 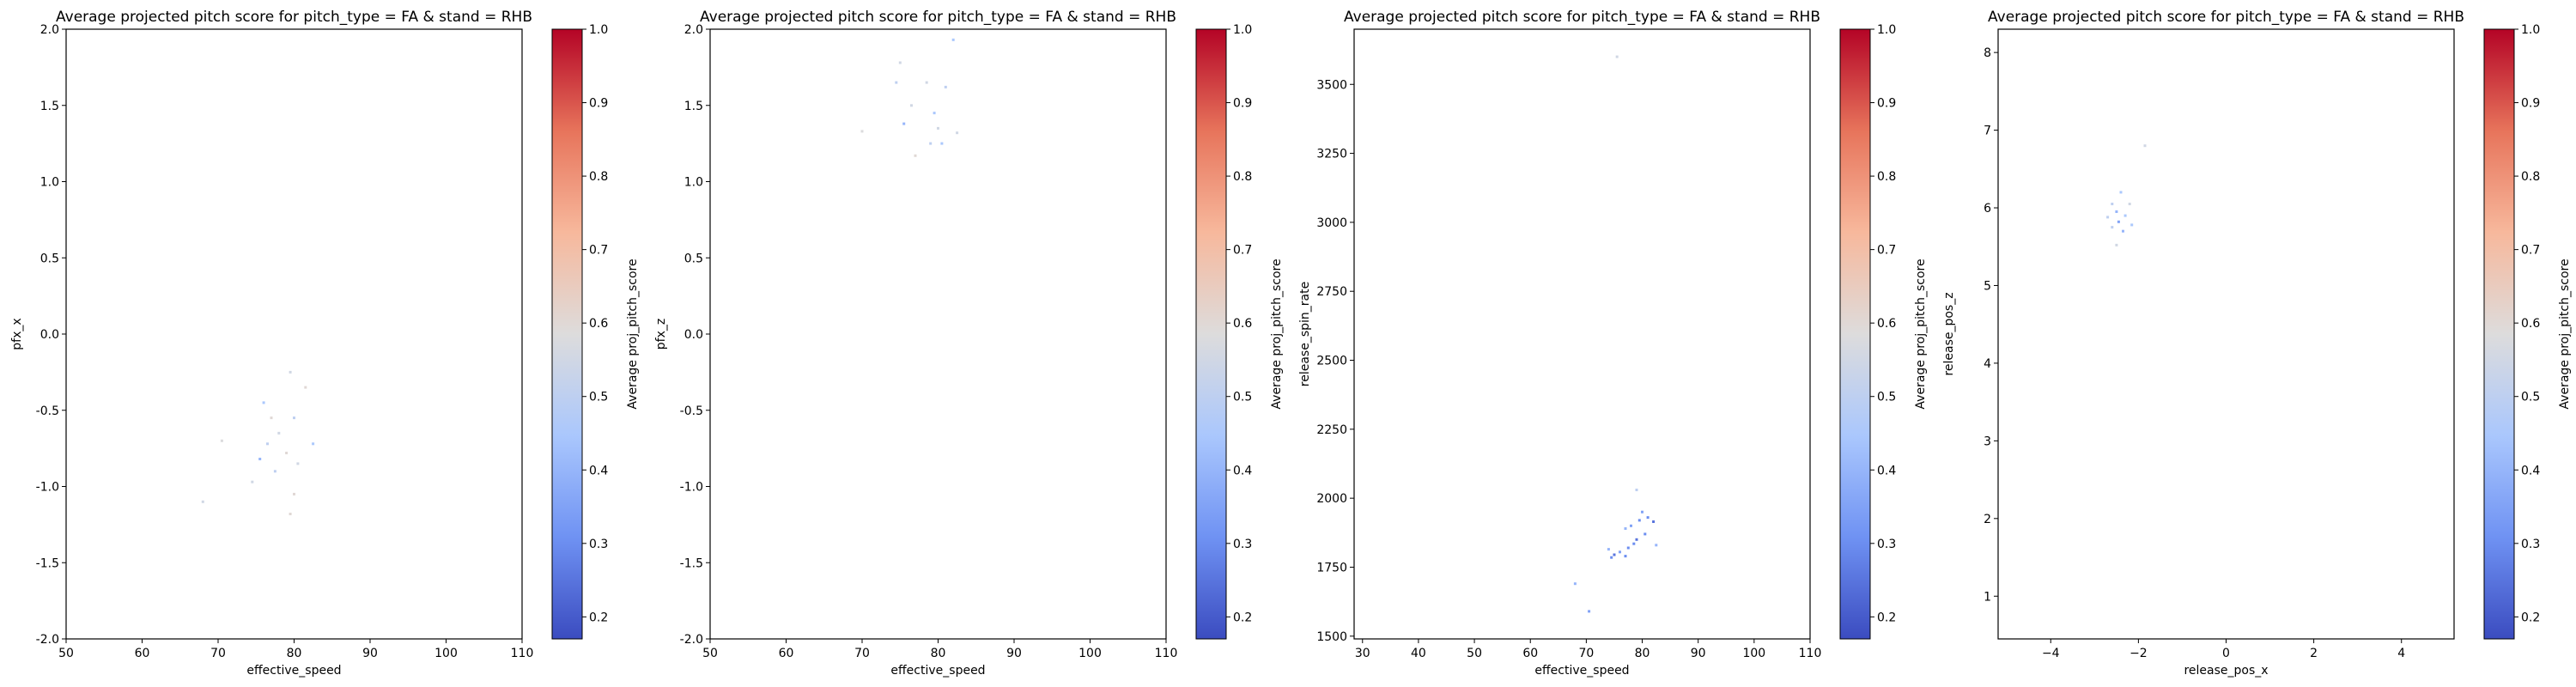 I want to click on data-points, so click(x=258, y=442).